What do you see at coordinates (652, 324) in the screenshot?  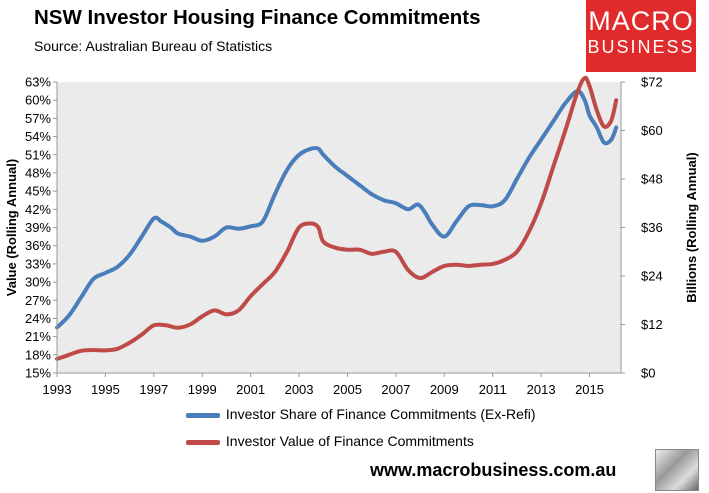 I see `right-tick-label: $12` at bounding box center [652, 324].